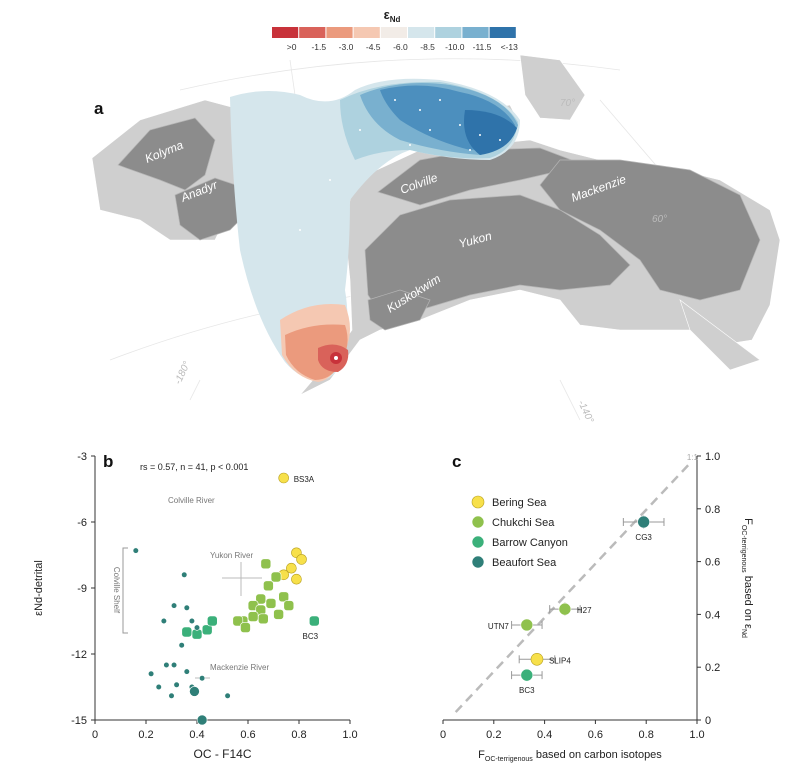 This screenshot has width=792, height=775. Describe the element at coordinates (298, 735) in the screenshot. I see `x-tick-label: 0.8` at that location.